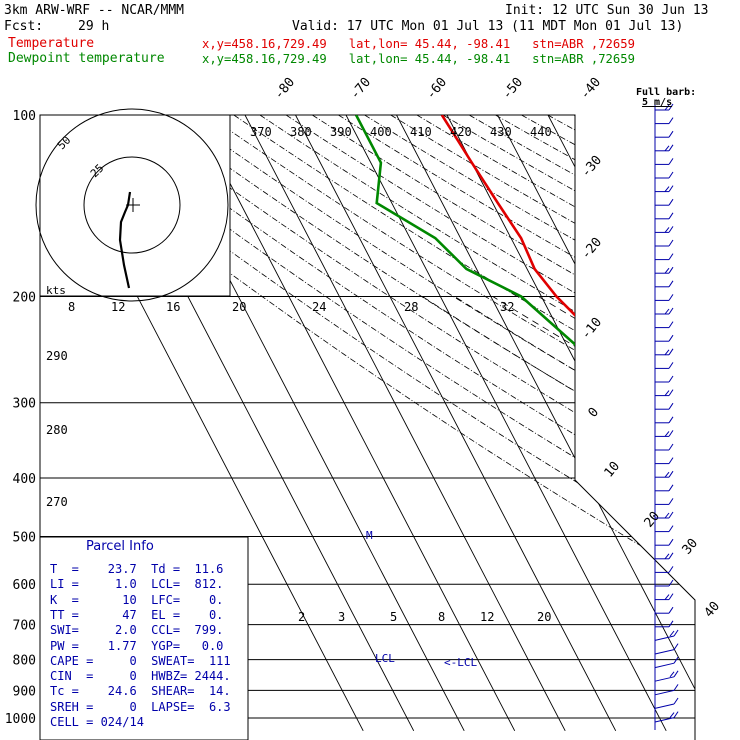 The image size is (740, 740). Describe the element at coordinates (385, 658) in the screenshot. I see `lcl-label: LCL` at that location.